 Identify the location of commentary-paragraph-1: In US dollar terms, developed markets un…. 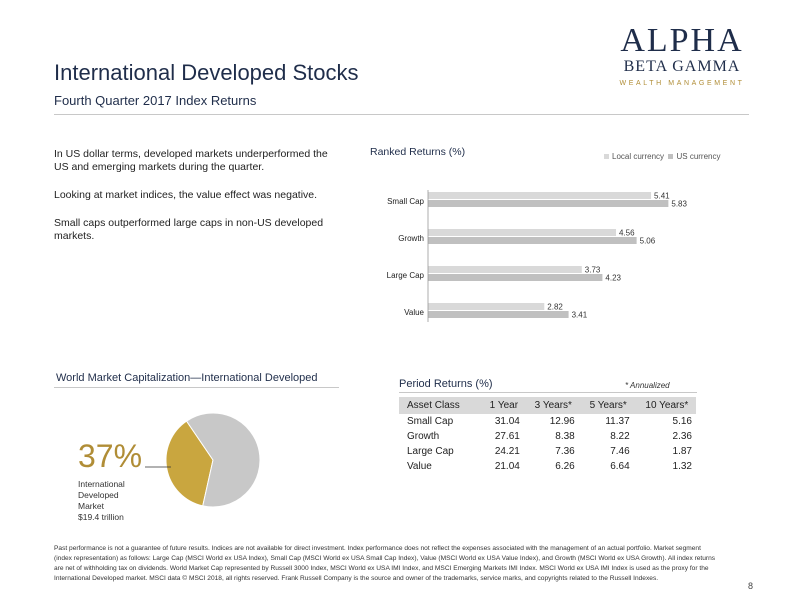
(191, 160).